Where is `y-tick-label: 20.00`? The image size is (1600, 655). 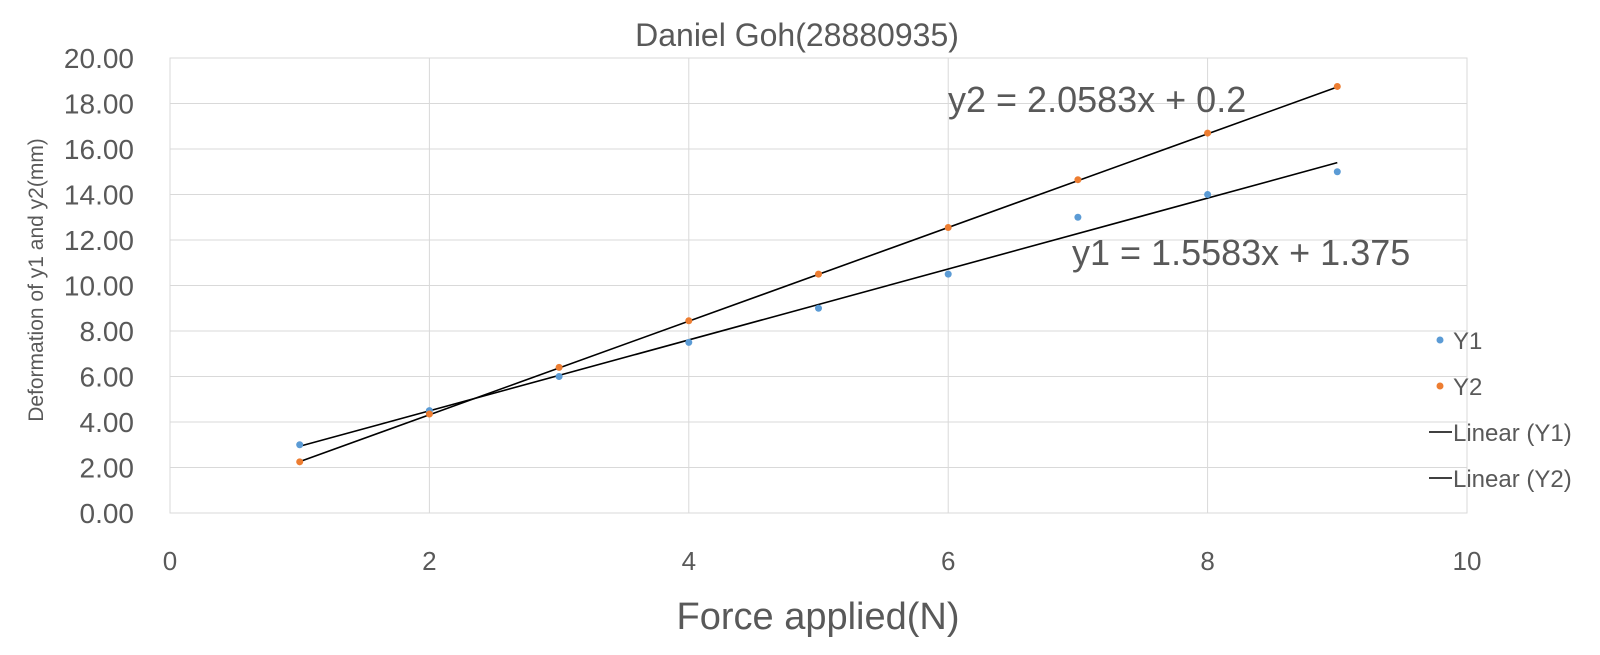 y-tick-label: 20.00 is located at coordinates (99, 58).